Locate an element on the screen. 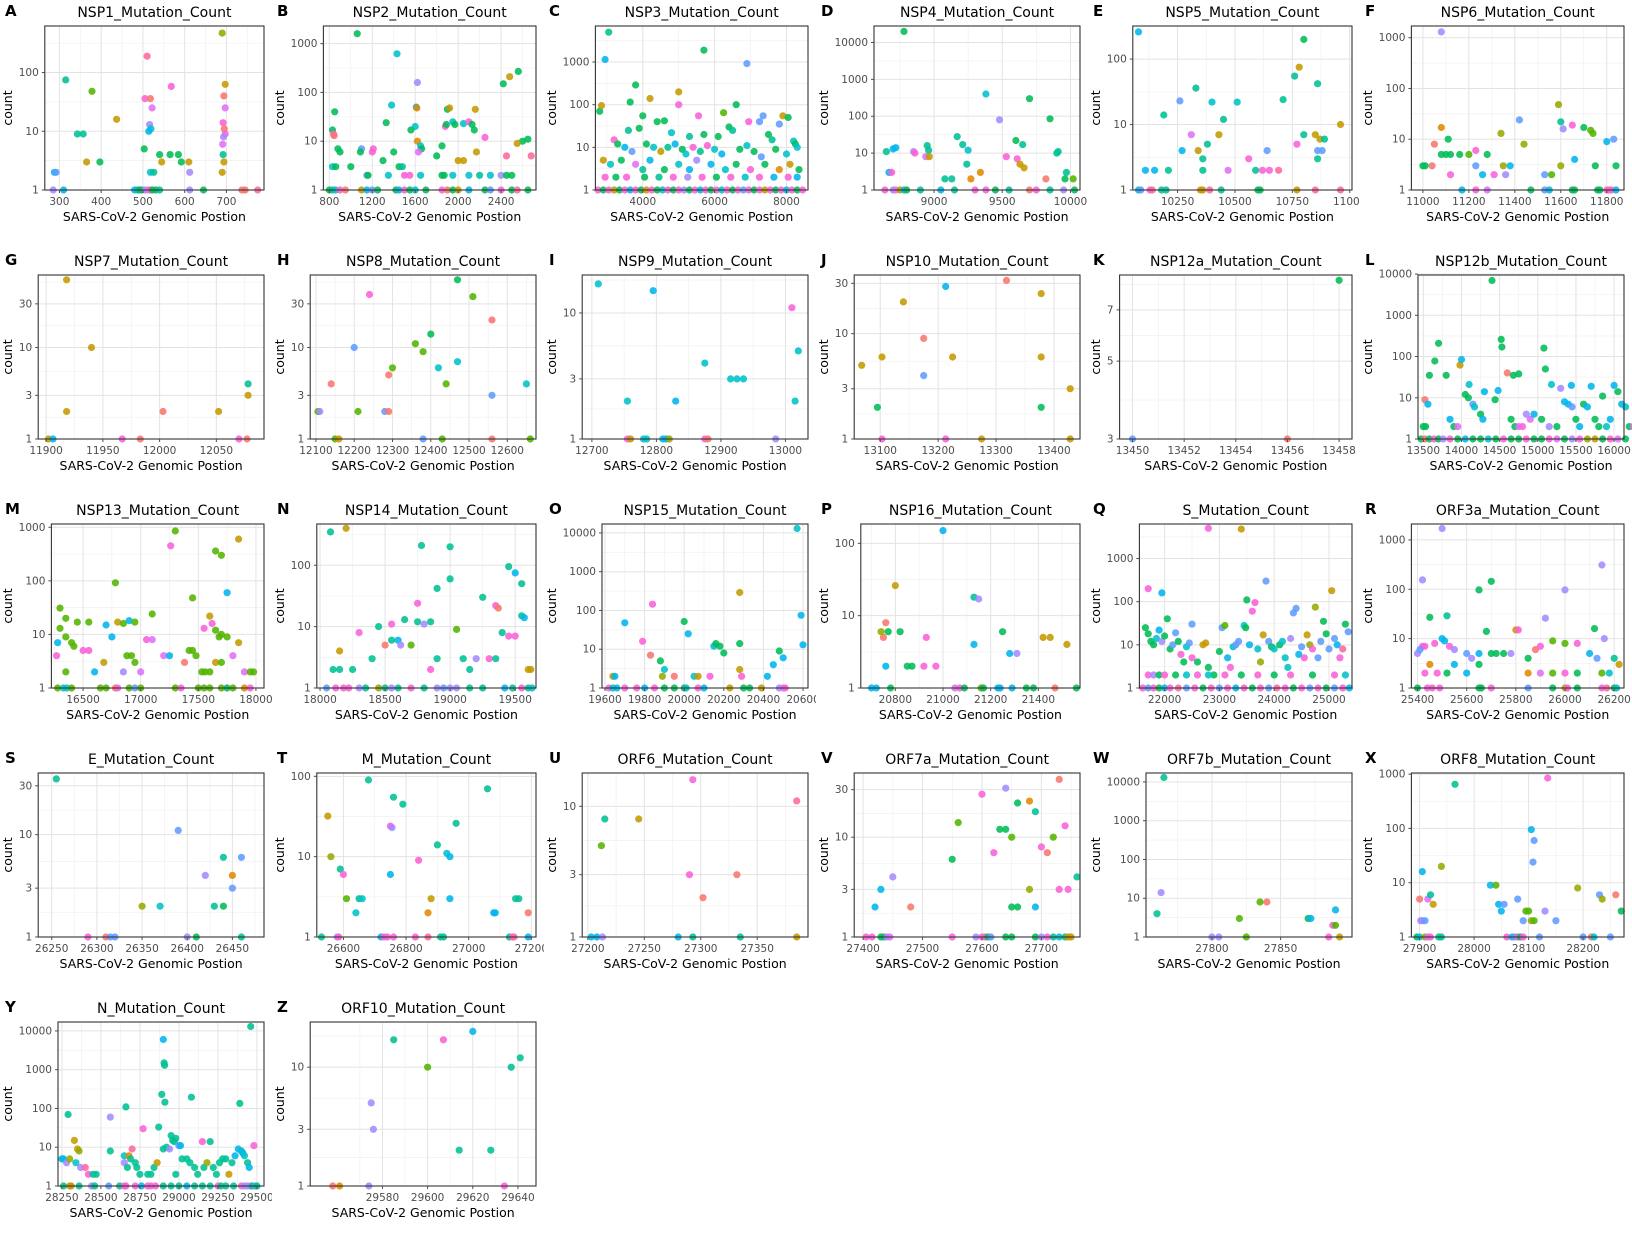  x-tick-label: 12200 is located at coordinates (354, 451).